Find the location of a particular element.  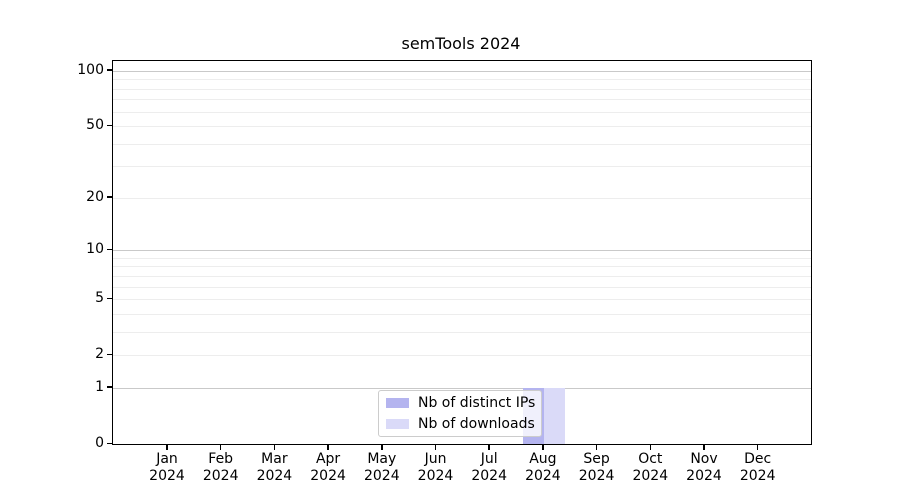

x-tick-month: Mar is located at coordinates (274, 459).